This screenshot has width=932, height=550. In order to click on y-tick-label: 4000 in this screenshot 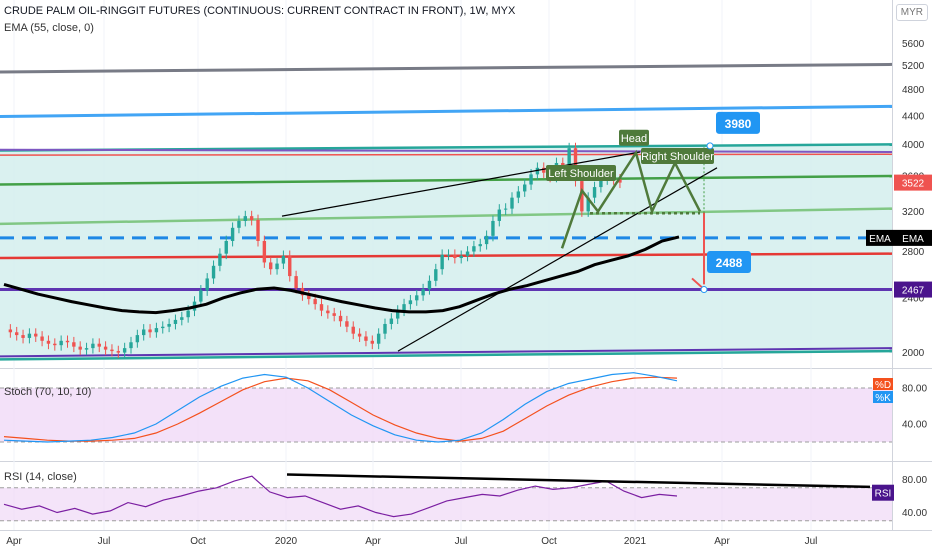, I will do `click(913, 145)`.